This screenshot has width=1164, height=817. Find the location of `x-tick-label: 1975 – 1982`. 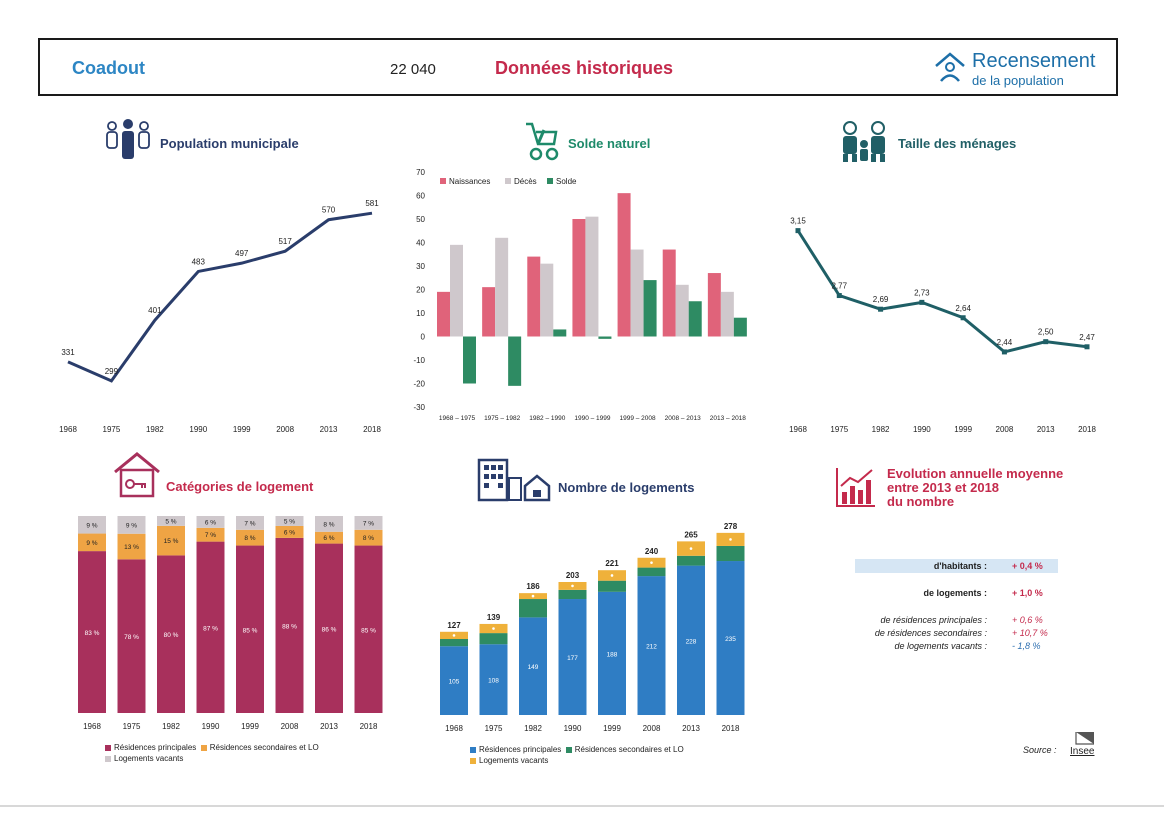

x-tick-label: 1975 – 1982 is located at coordinates (502, 418).